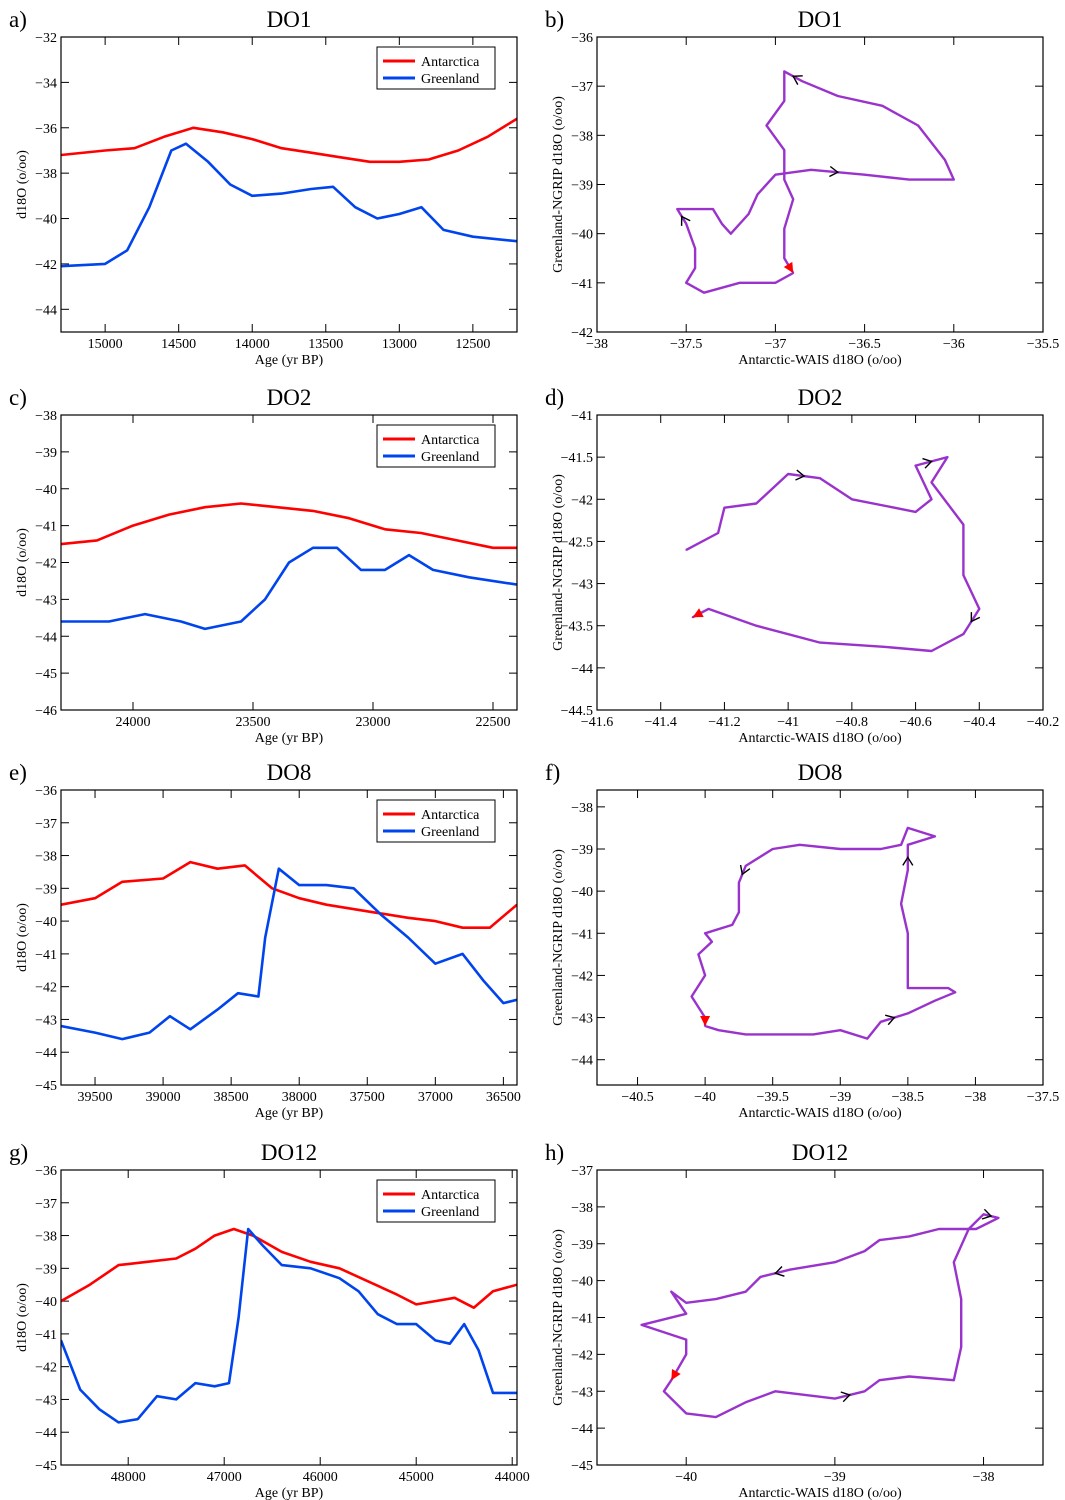 The height and width of the screenshot is (1500, 1065). Describe the element at coordinates (289, 772) in the screenshot. I see `chart-title: DO8` at that location.